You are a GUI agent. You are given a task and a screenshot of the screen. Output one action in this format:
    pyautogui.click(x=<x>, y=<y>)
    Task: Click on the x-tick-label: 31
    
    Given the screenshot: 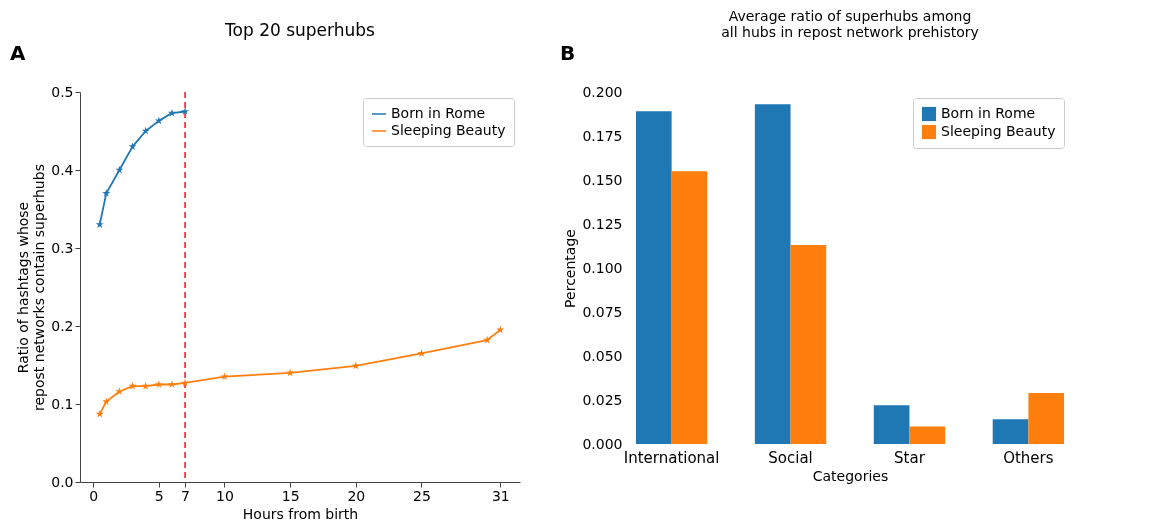 What is the action you would take?
    pyautogui.click(x=500, y=495)
    